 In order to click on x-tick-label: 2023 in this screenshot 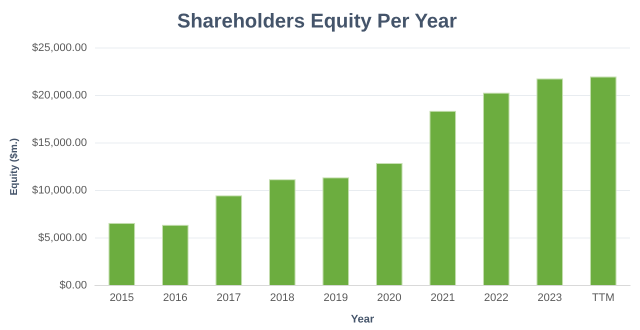, I will do `click(550, 298)`.